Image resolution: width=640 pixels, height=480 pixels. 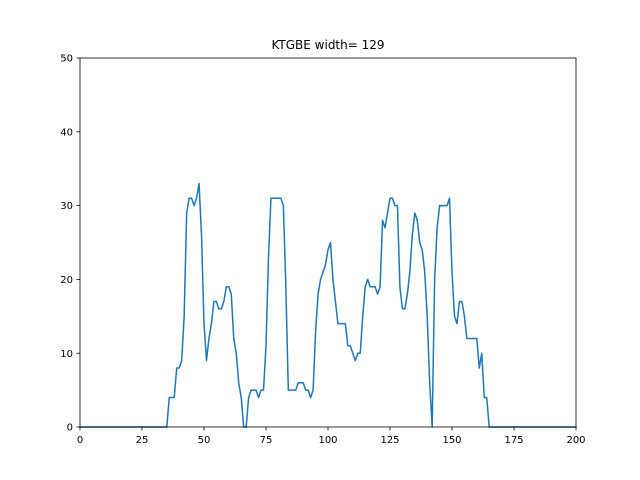 What do you see at coordinates (204, 440) in the screenshot?
I see `x-tick-label: 50` at bounding box center [204, 440].